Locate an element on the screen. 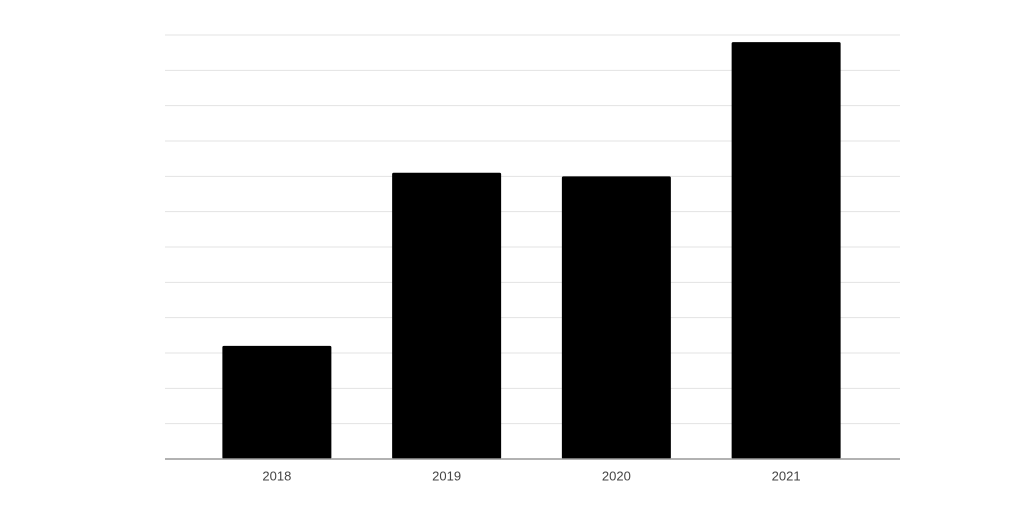 The height and width of the screenshot is (512, 1024). x-tick-label: 2019 is located at coordinates (446, 475).